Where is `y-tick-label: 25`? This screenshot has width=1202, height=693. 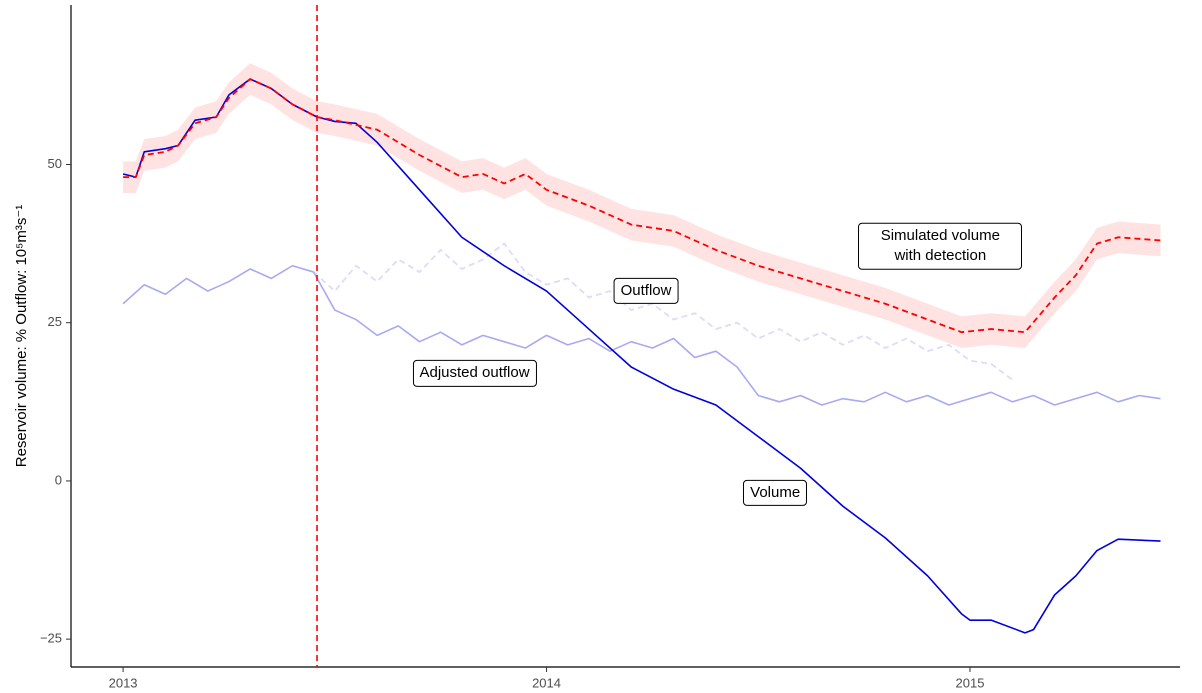
y-tick-label: 25 is located at coordinates (55, 321).